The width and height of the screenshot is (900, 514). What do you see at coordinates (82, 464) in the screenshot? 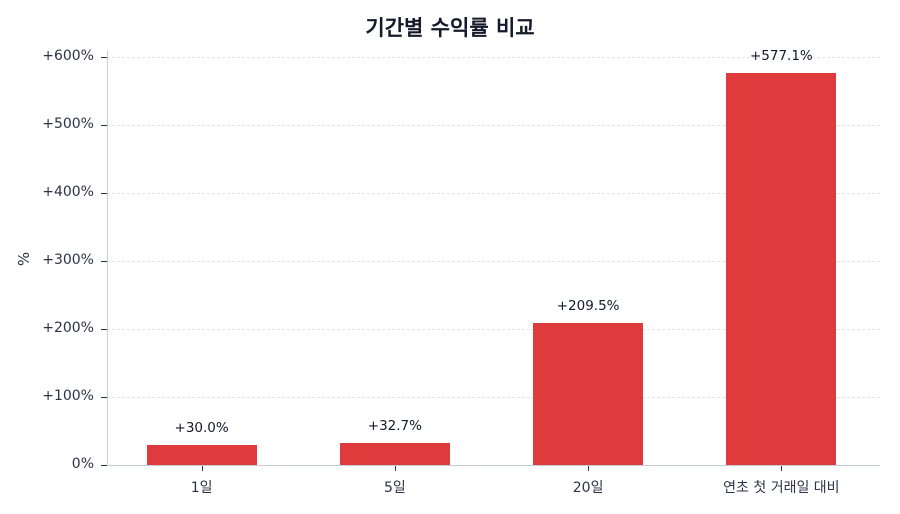
I see `y-tick-label: 0%` at bounding box center [82, 464].